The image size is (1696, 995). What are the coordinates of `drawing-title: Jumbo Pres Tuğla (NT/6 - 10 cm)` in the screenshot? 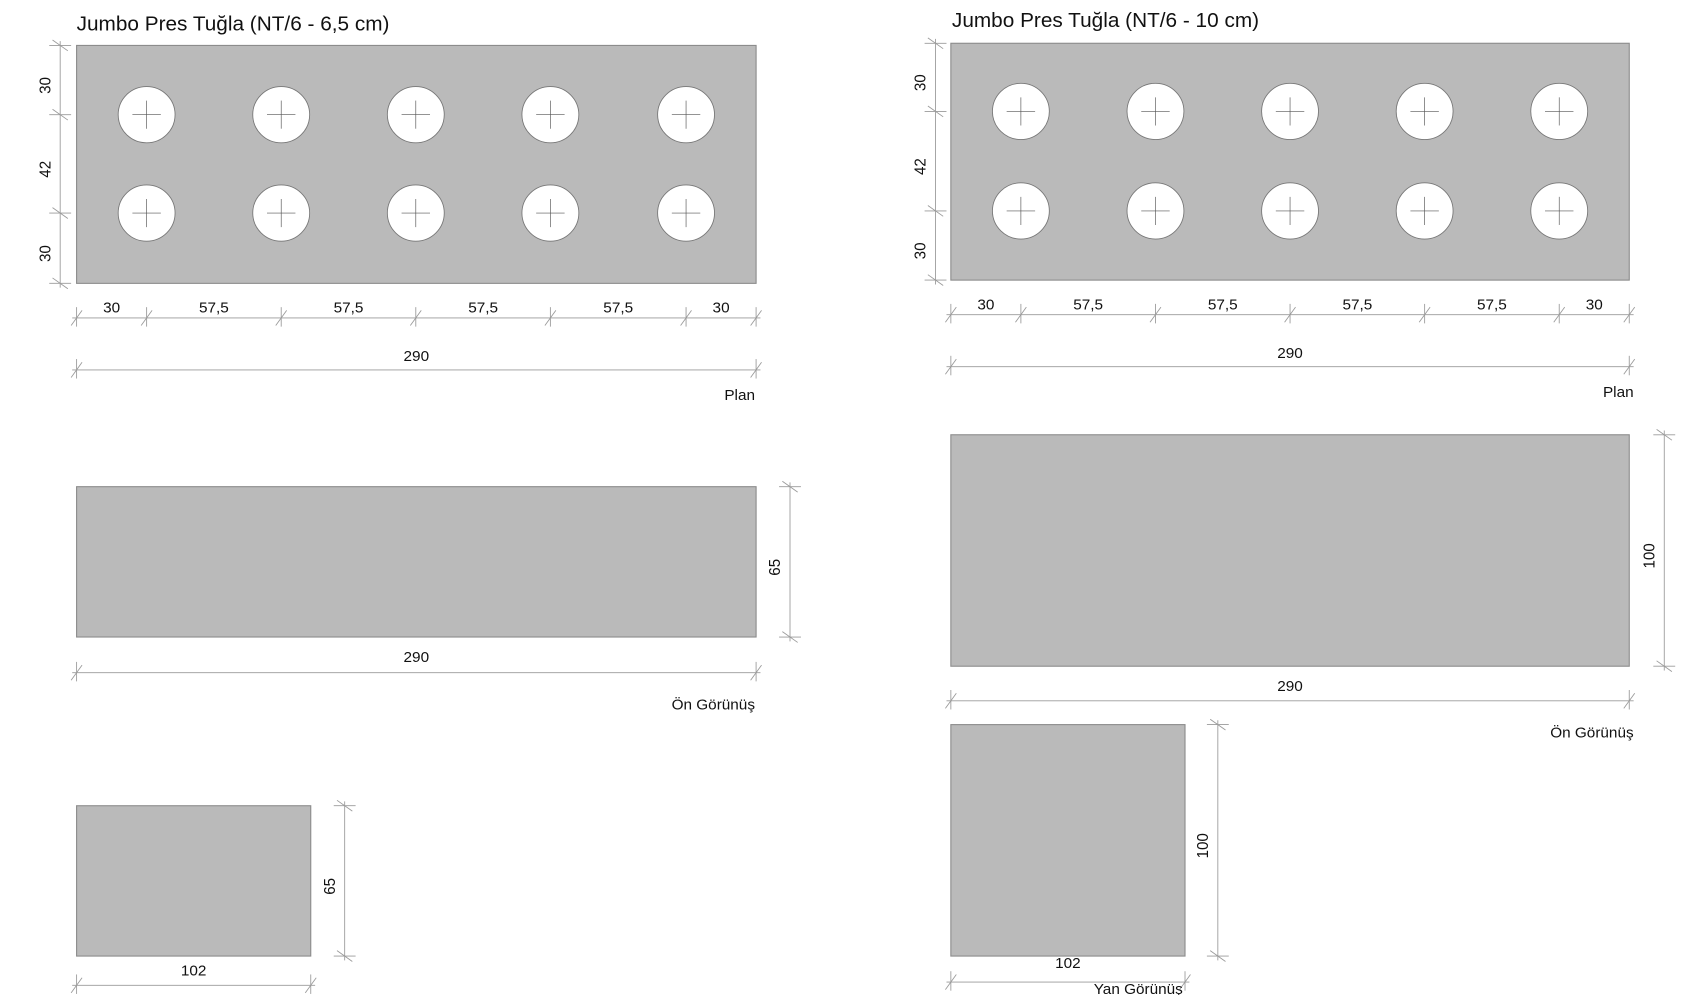 It's located at (1105, 20).